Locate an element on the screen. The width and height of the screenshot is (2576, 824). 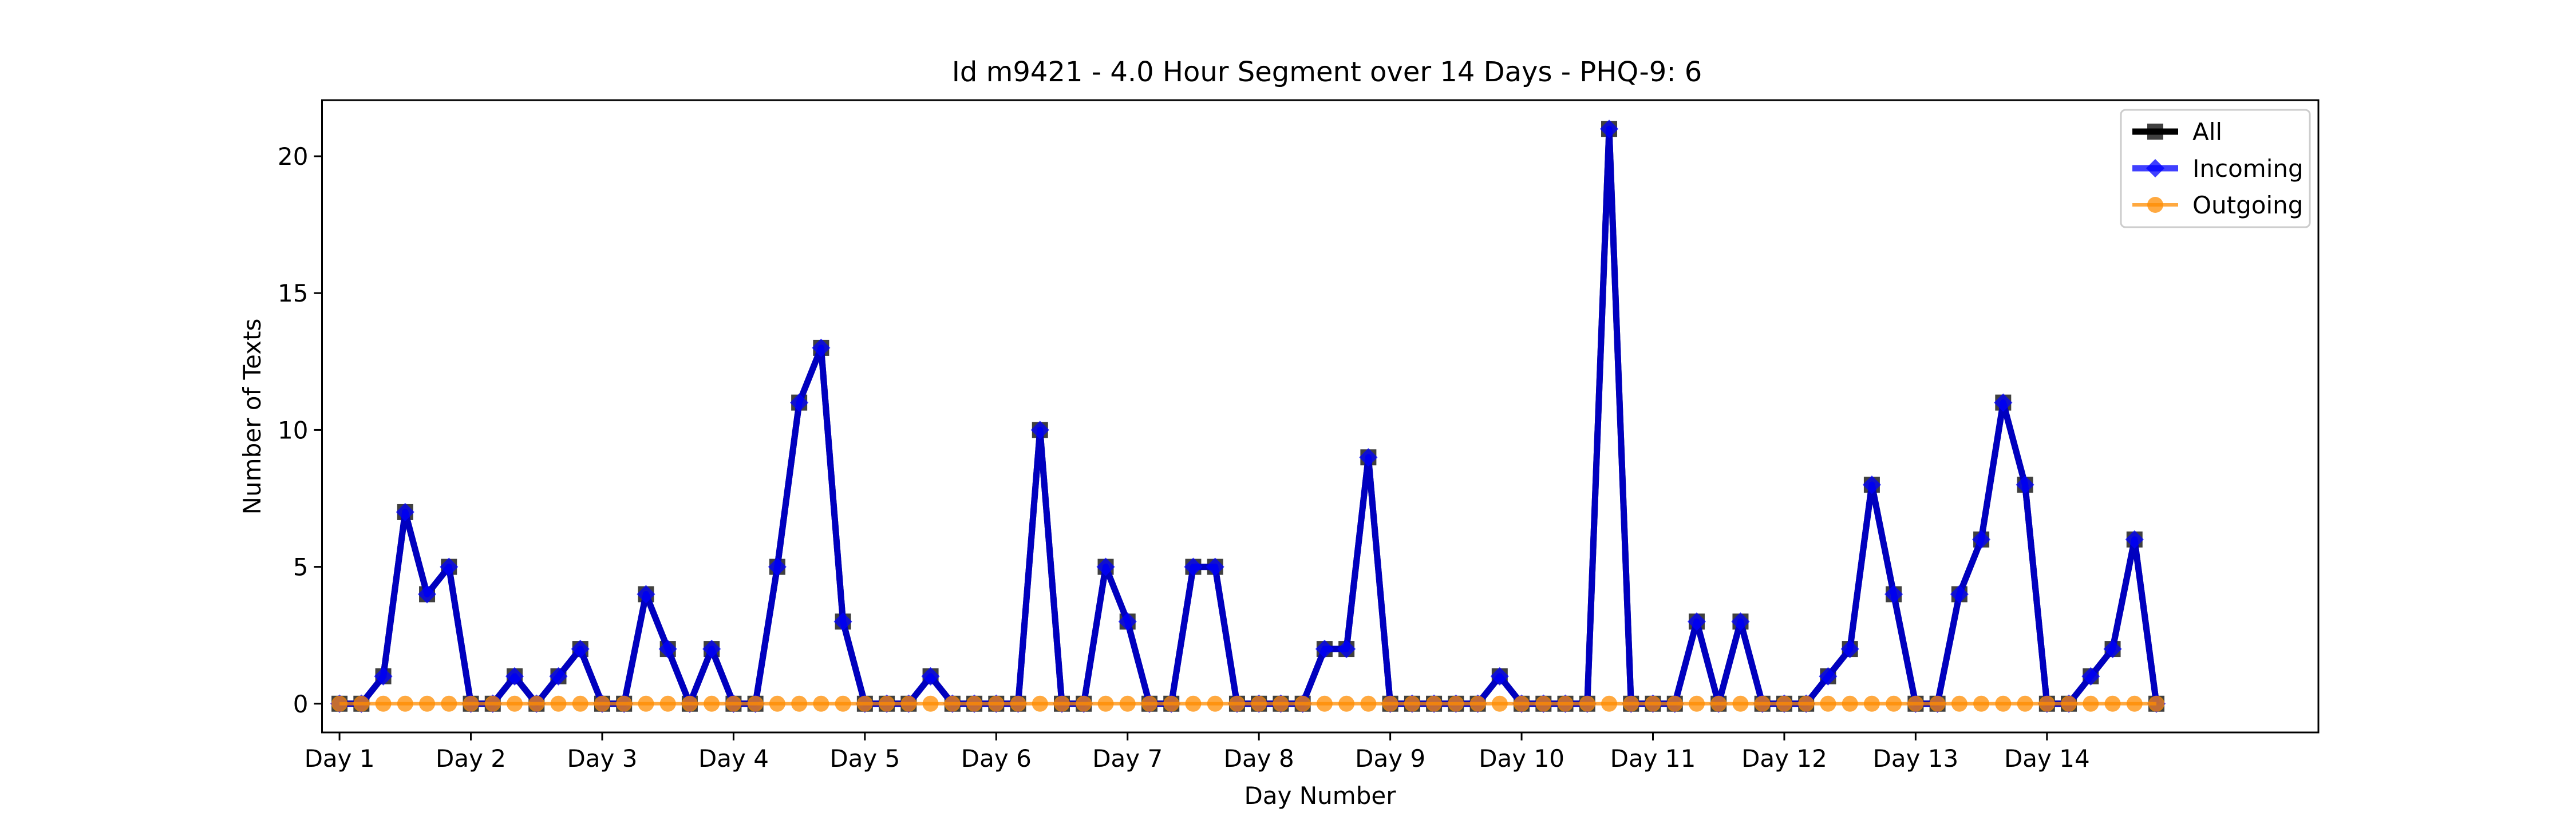
legend-marker-outgoing is located at coordinates (2155, 205).